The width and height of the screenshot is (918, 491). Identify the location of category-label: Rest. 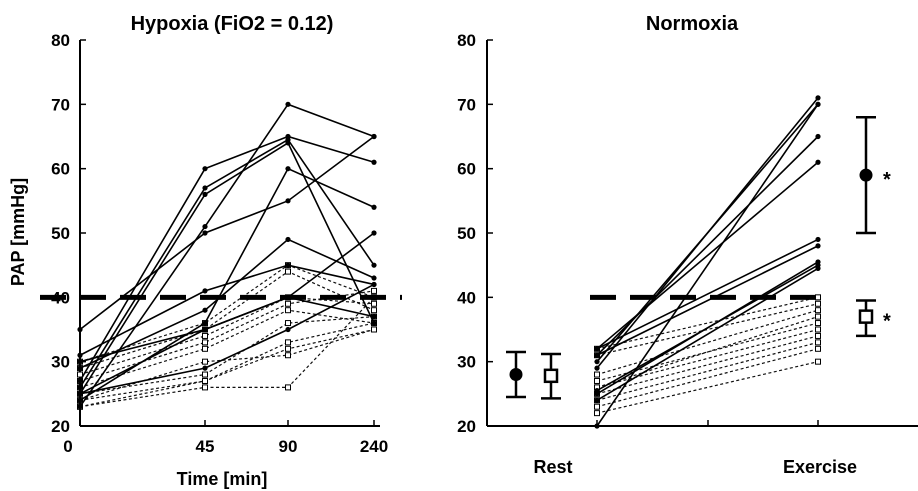
(552, 467).